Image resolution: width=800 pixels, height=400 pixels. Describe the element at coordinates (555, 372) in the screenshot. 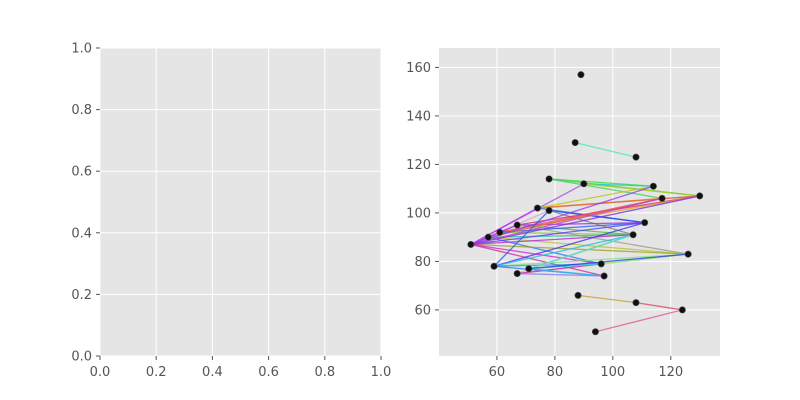

I see `x-tick-label: 80` at that location.